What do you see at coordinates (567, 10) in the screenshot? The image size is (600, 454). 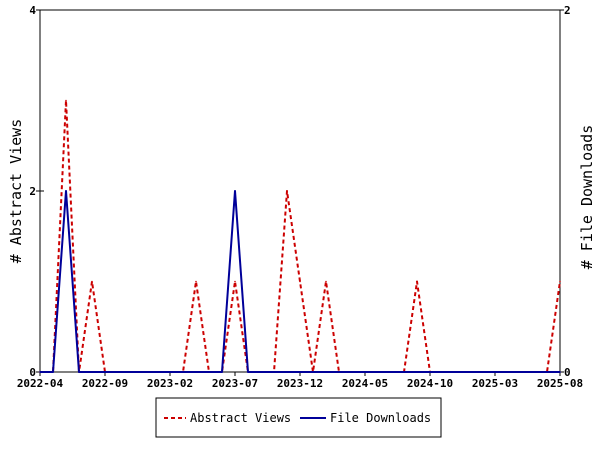 I see `y-right-tick-label: 2` at bounding box center [567, 10].